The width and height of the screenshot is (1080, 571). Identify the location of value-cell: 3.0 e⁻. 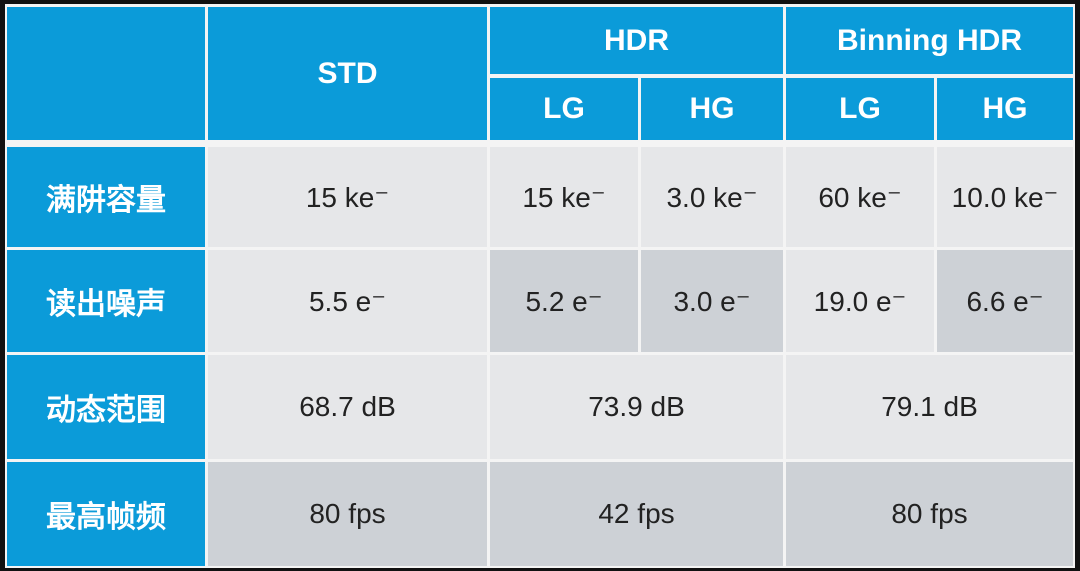
(712, 301).